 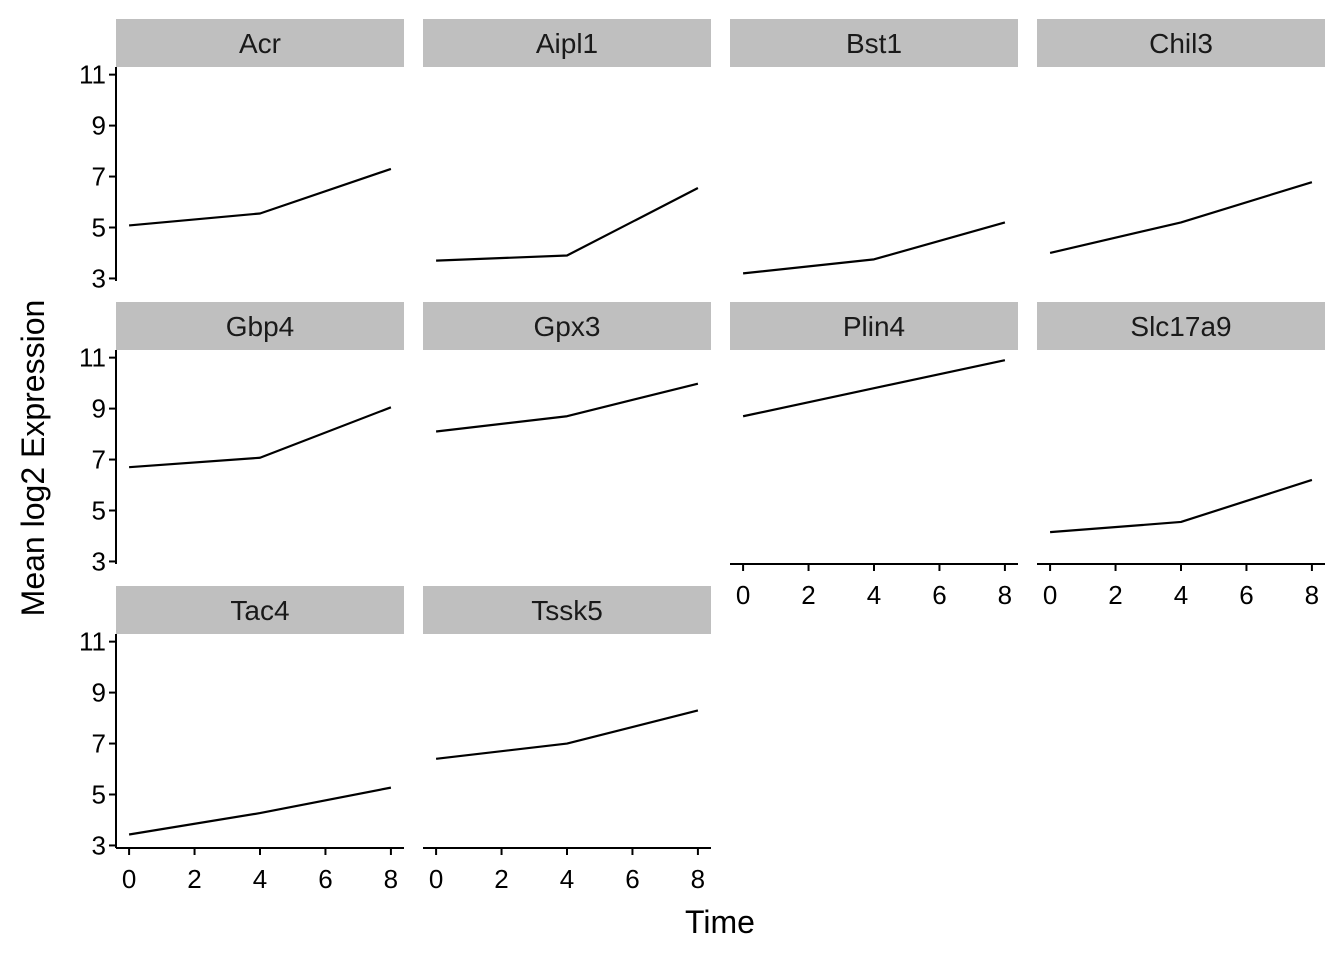 I want to click on strip-label-slc17a9: Slc17a9, so click(x=1180, y=326).